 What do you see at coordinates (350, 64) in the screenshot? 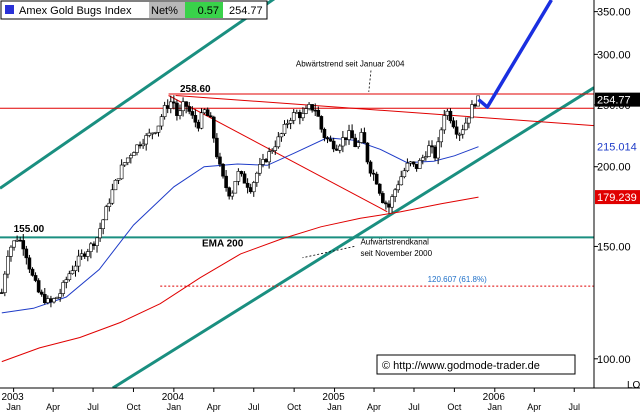
I see `chart-annotation: Abwärtstrend seit Januar 2004` at bounding box center [350, 64].